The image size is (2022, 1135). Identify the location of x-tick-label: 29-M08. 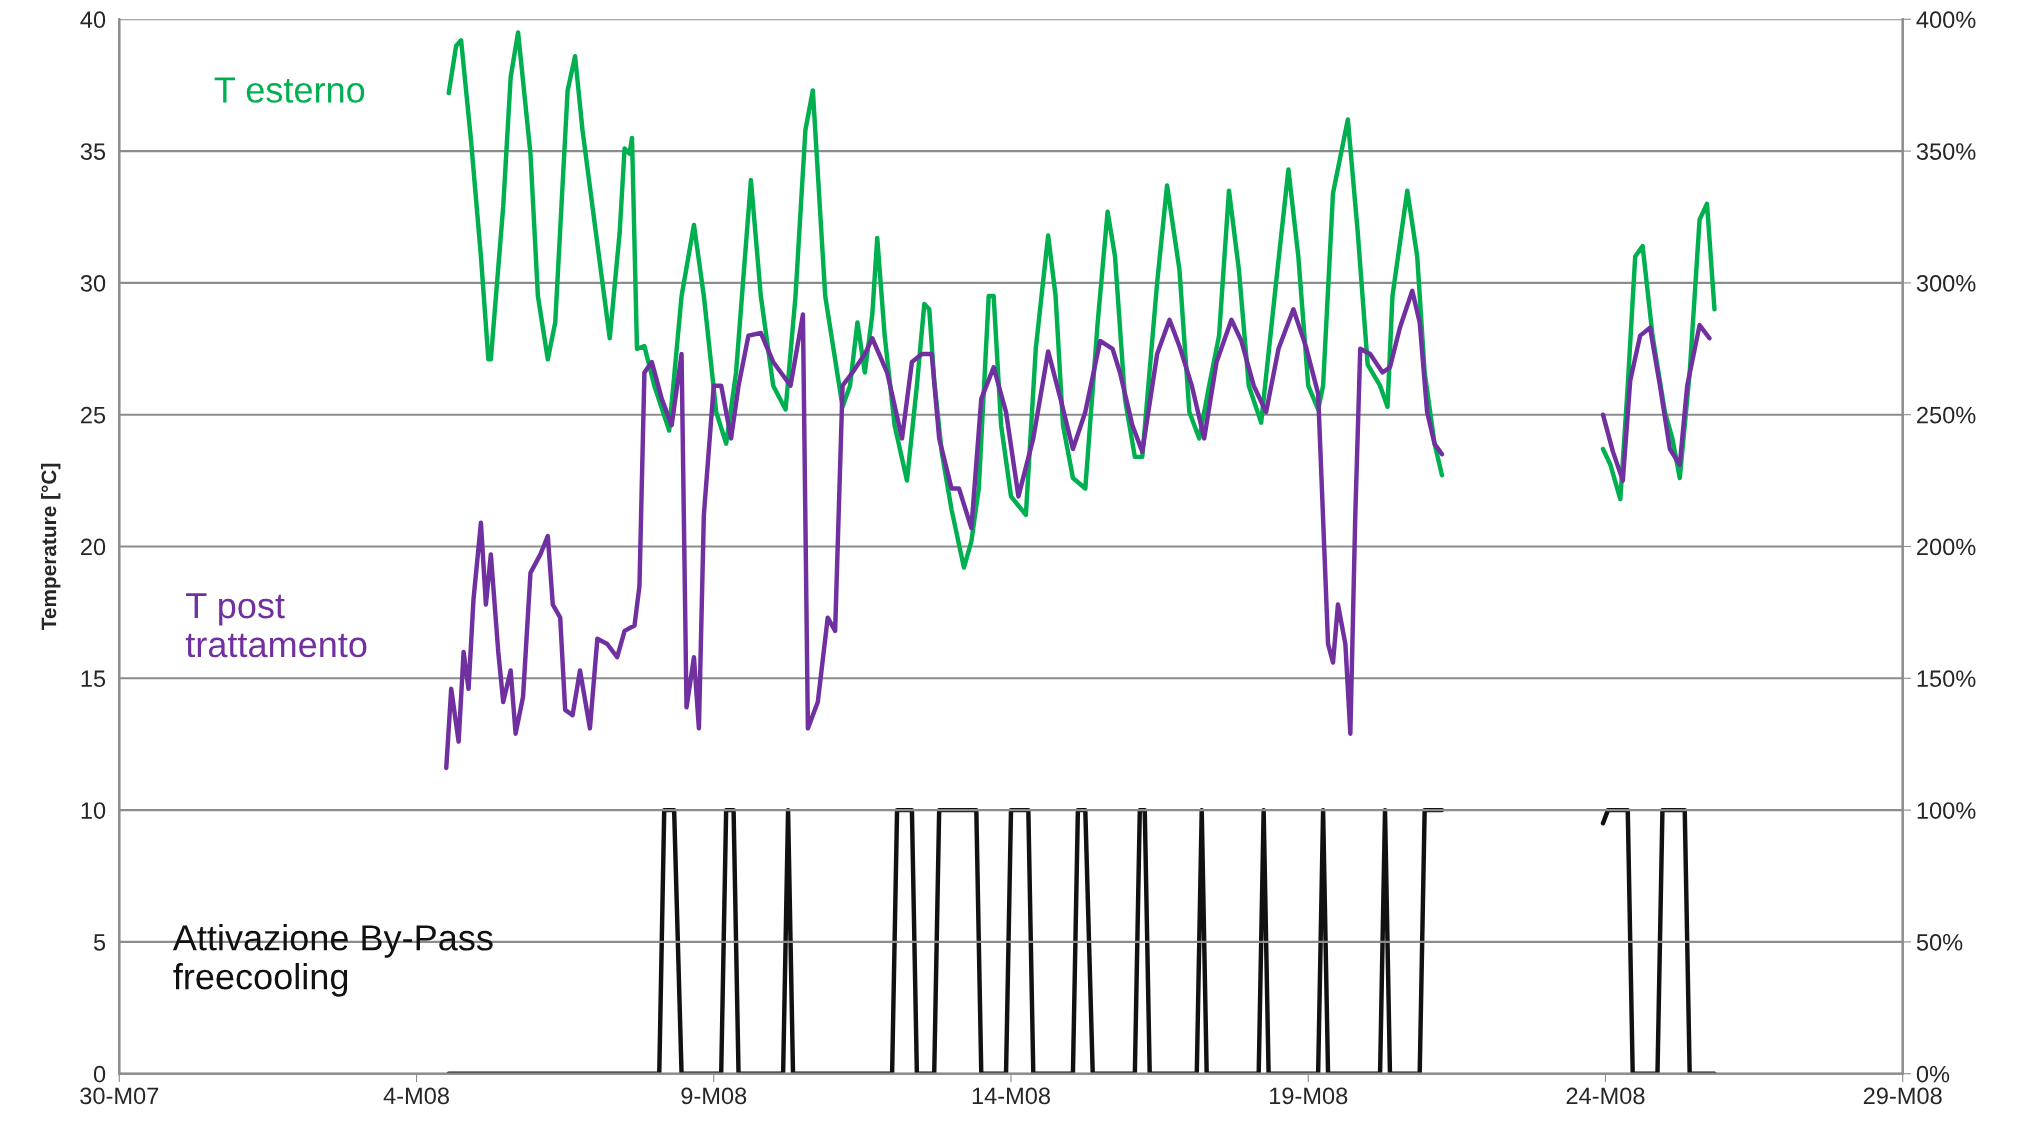
(1902, 1096).